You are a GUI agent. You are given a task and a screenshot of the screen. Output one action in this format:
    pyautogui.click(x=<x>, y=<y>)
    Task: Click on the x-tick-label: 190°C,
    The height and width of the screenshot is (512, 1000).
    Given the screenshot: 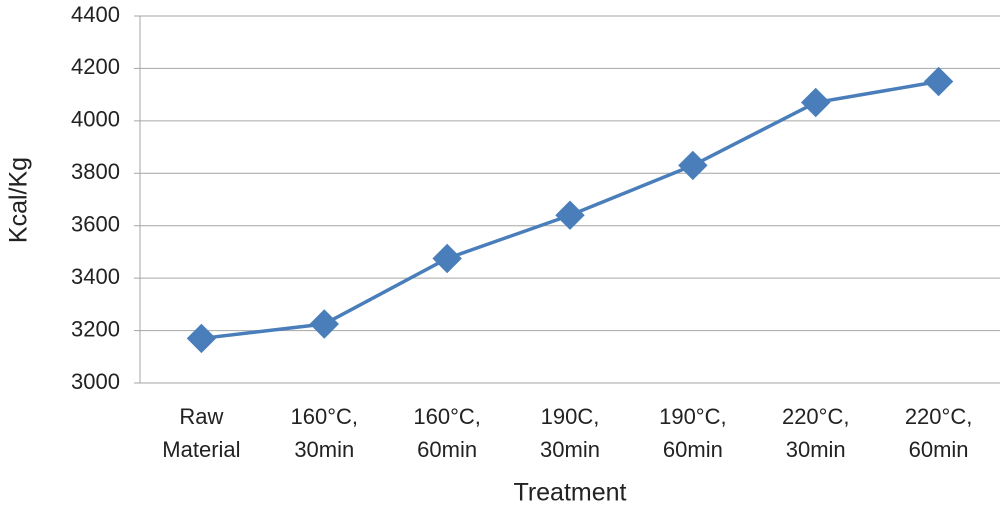 What is the action you would take?
    pyautogui.click(x=693, y=416)
    